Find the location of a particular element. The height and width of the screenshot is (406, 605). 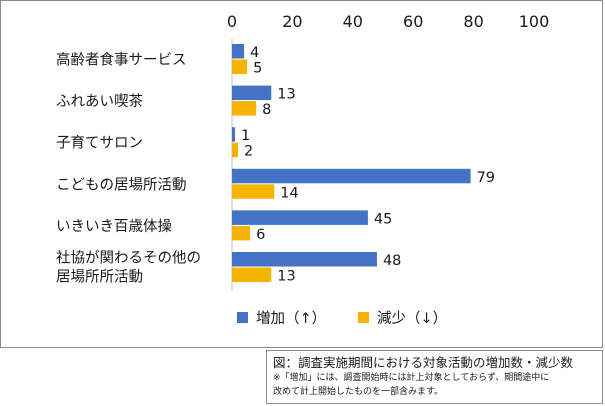

category-label: いきいき百歳体操 is located at coordinates (114, 226).